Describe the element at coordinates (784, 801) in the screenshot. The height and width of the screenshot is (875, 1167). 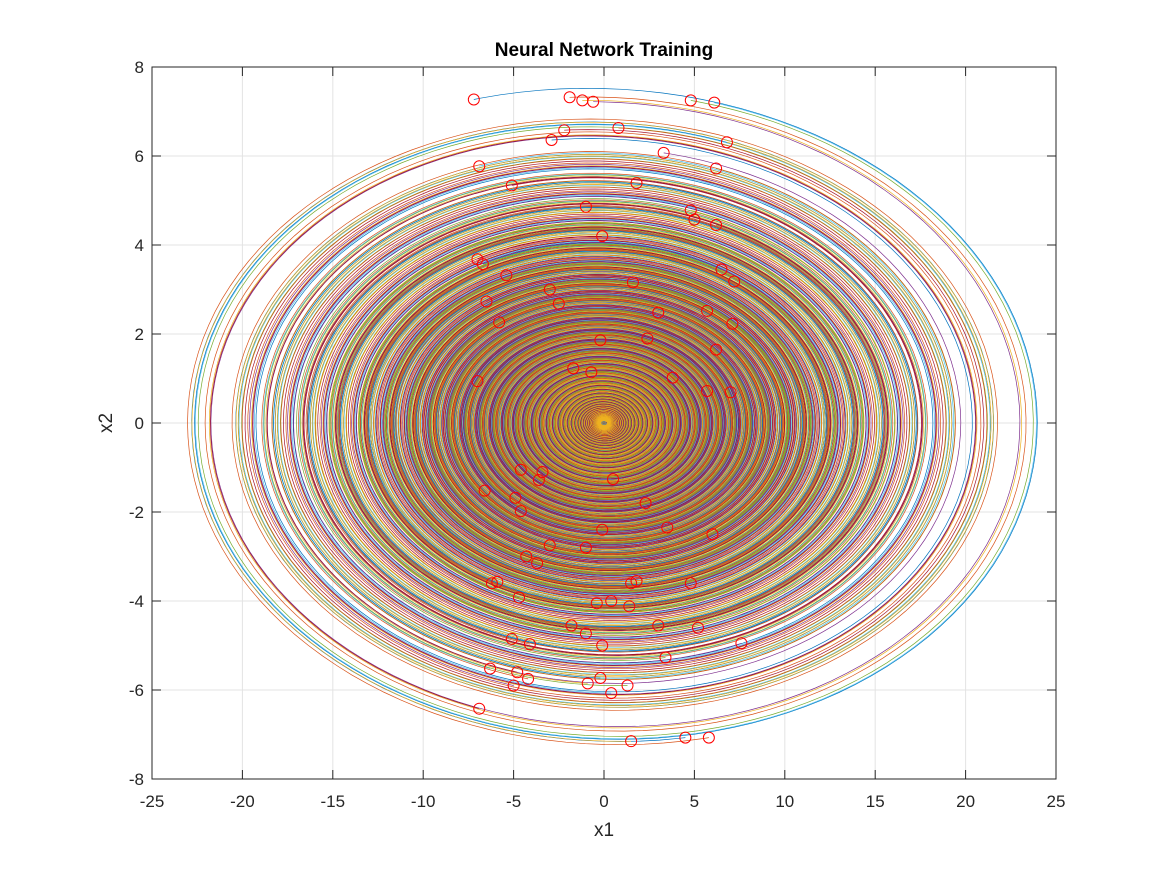
I see `x-tick-label: 10` at that location.